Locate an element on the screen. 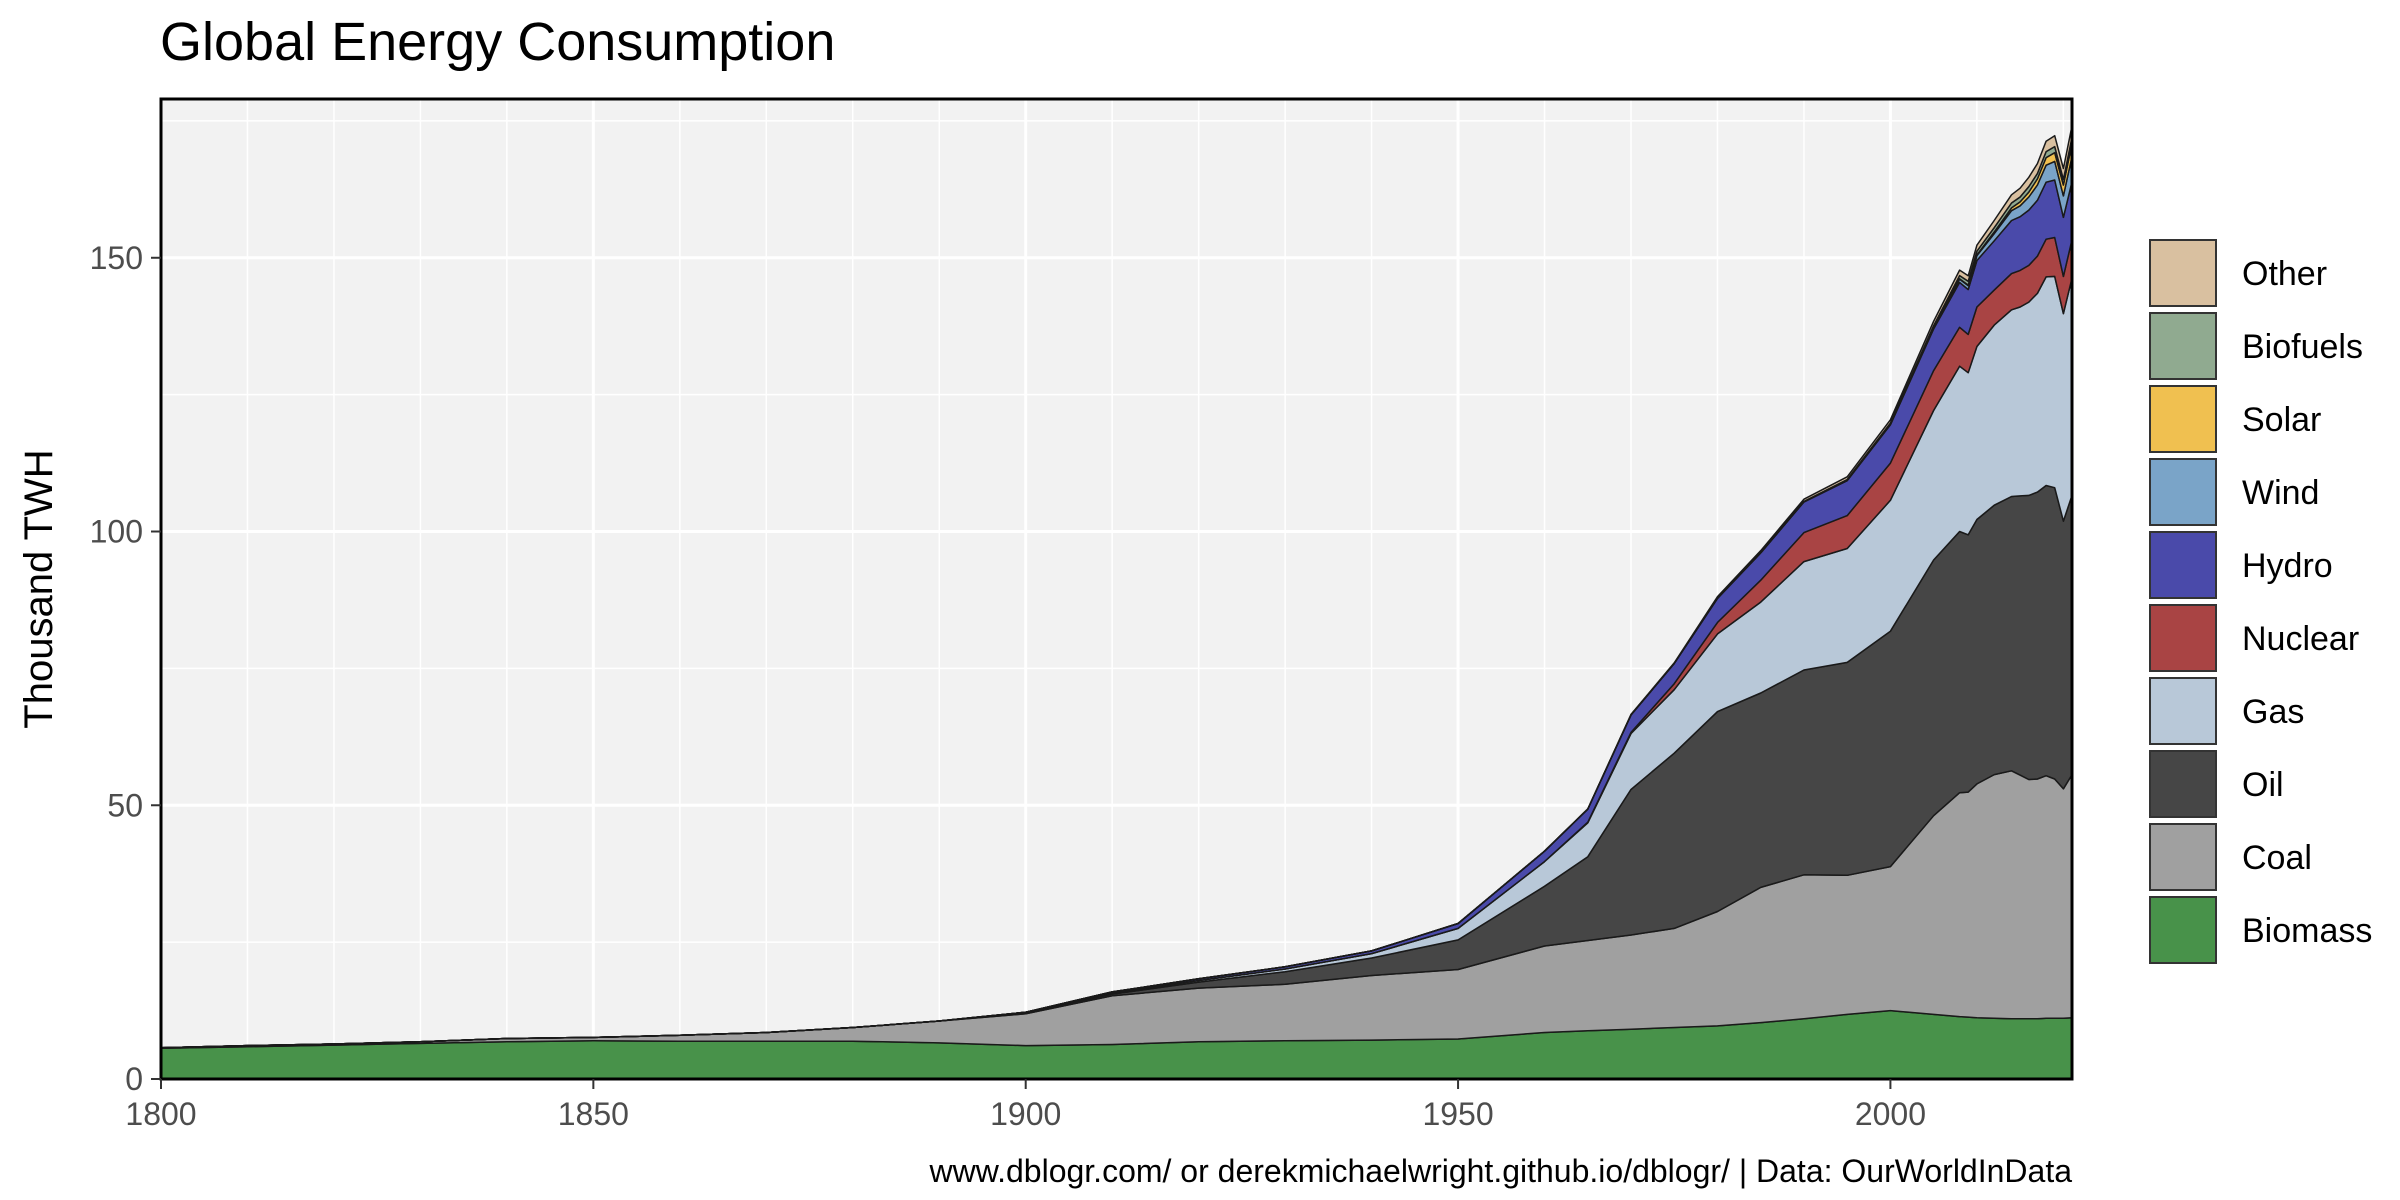 This screenshot has width=2400, height=1200. legend-key-gas is located at coordinates (2183, 711).